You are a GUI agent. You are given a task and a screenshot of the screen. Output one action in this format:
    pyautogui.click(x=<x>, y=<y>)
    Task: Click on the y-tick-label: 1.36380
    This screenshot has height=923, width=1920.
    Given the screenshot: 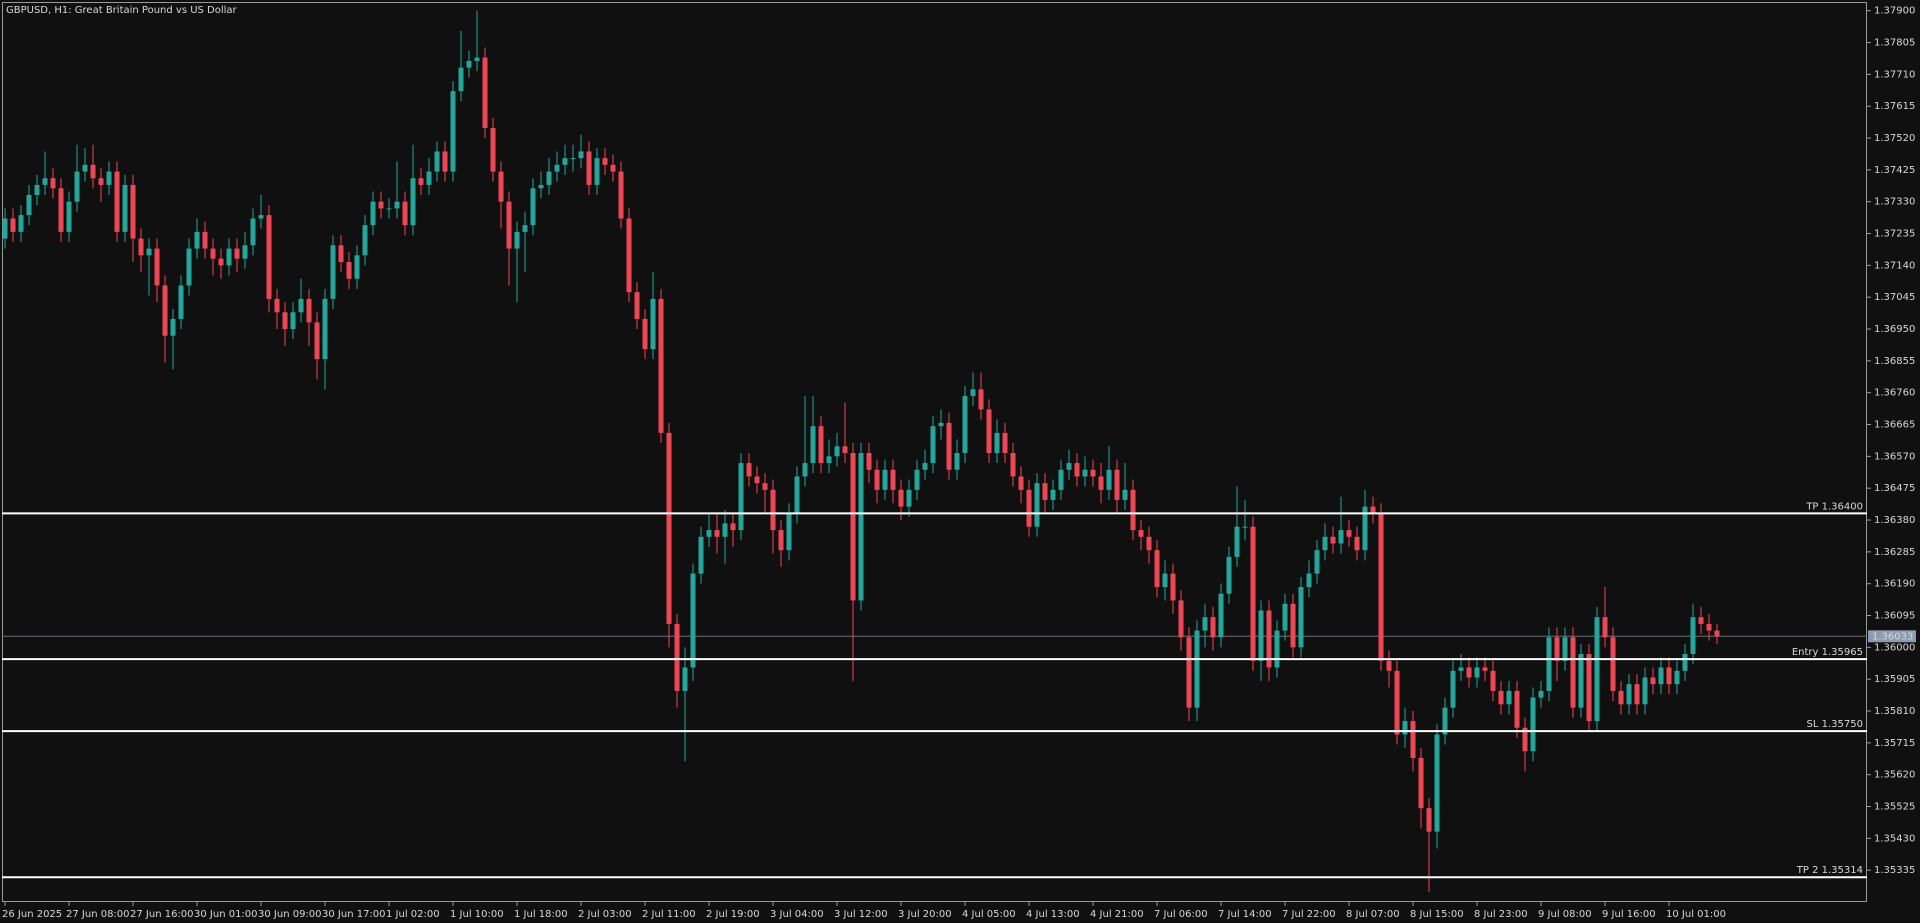 What is the action you would take?
    pyautogui.click(x=1894, y=520)
    